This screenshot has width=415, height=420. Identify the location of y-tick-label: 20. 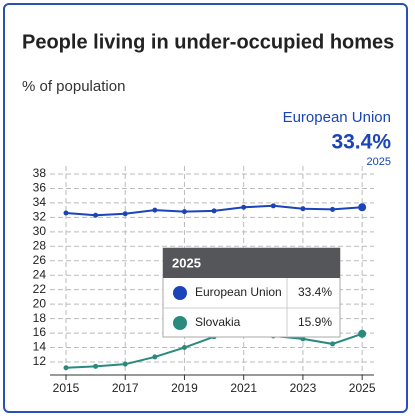
(40, 303).